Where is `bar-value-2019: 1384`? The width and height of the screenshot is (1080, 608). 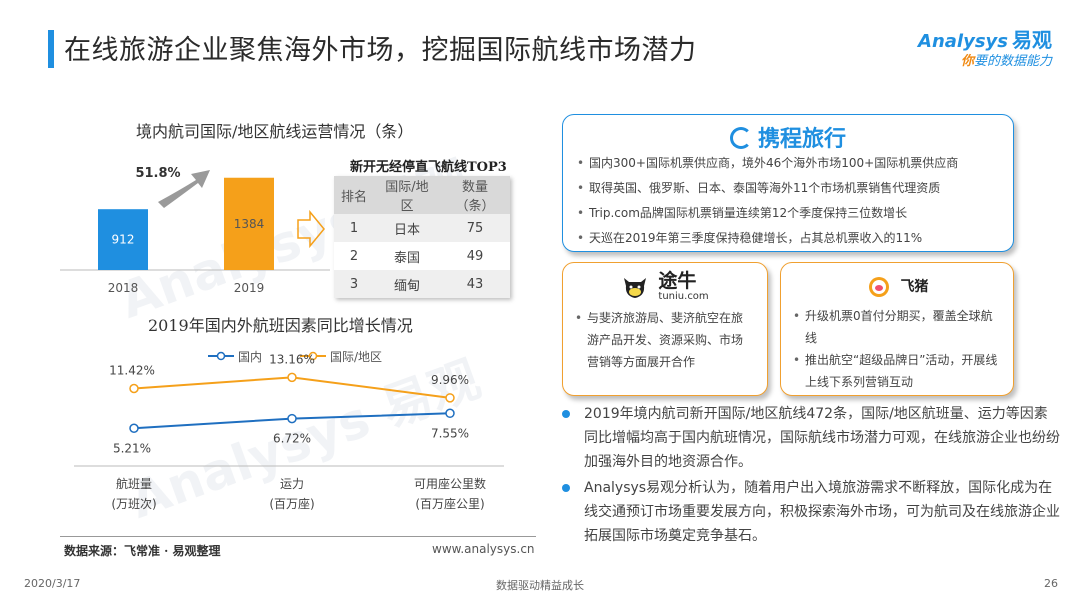
bar-value-2019: 1384 is located at coordinates (249, 224).